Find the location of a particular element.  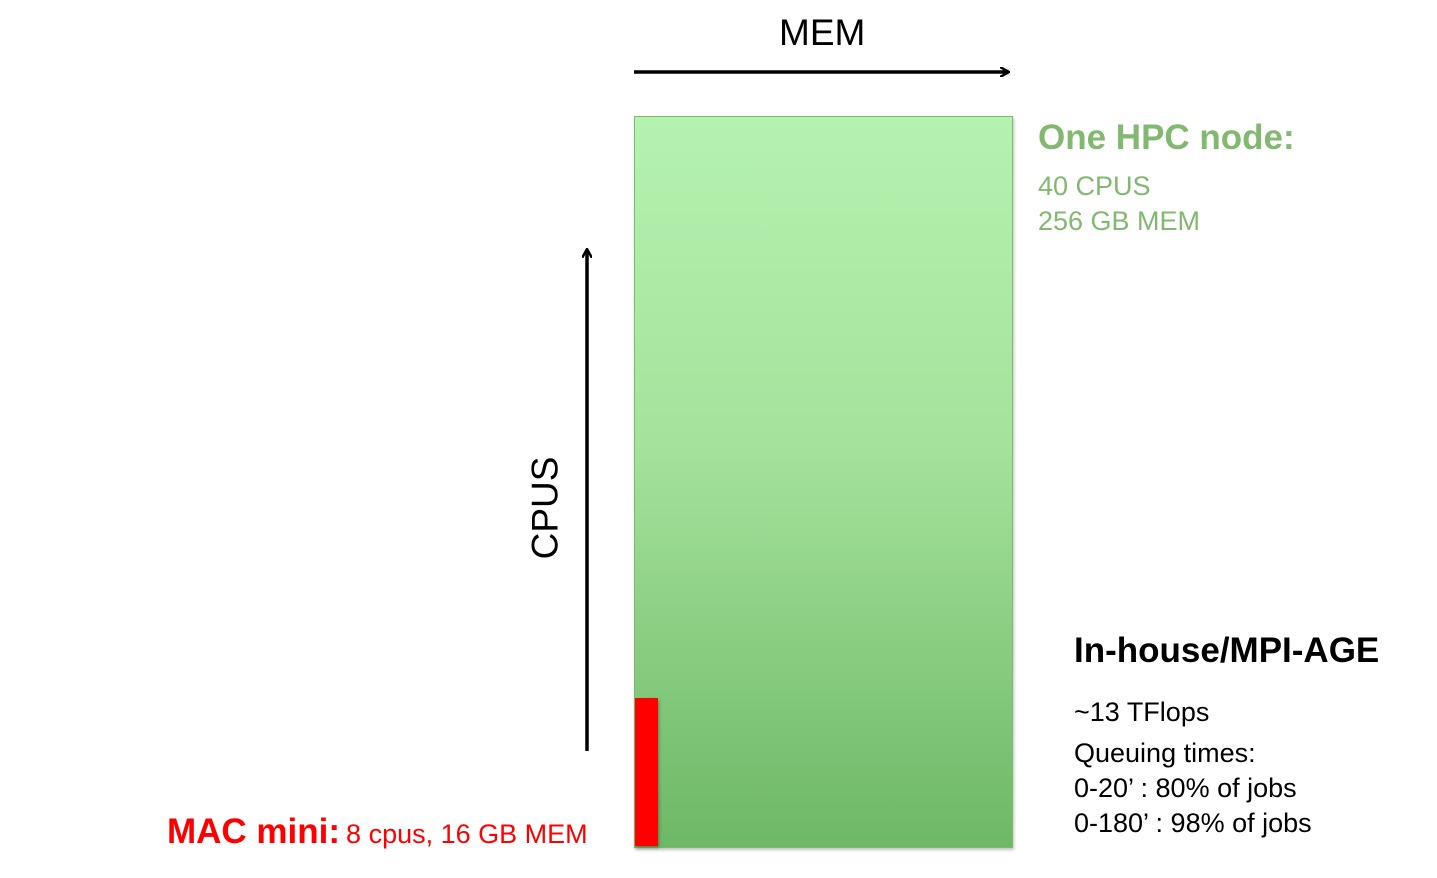

hpc-node-title: One HPC node: is located at coordinates (1166, 137).